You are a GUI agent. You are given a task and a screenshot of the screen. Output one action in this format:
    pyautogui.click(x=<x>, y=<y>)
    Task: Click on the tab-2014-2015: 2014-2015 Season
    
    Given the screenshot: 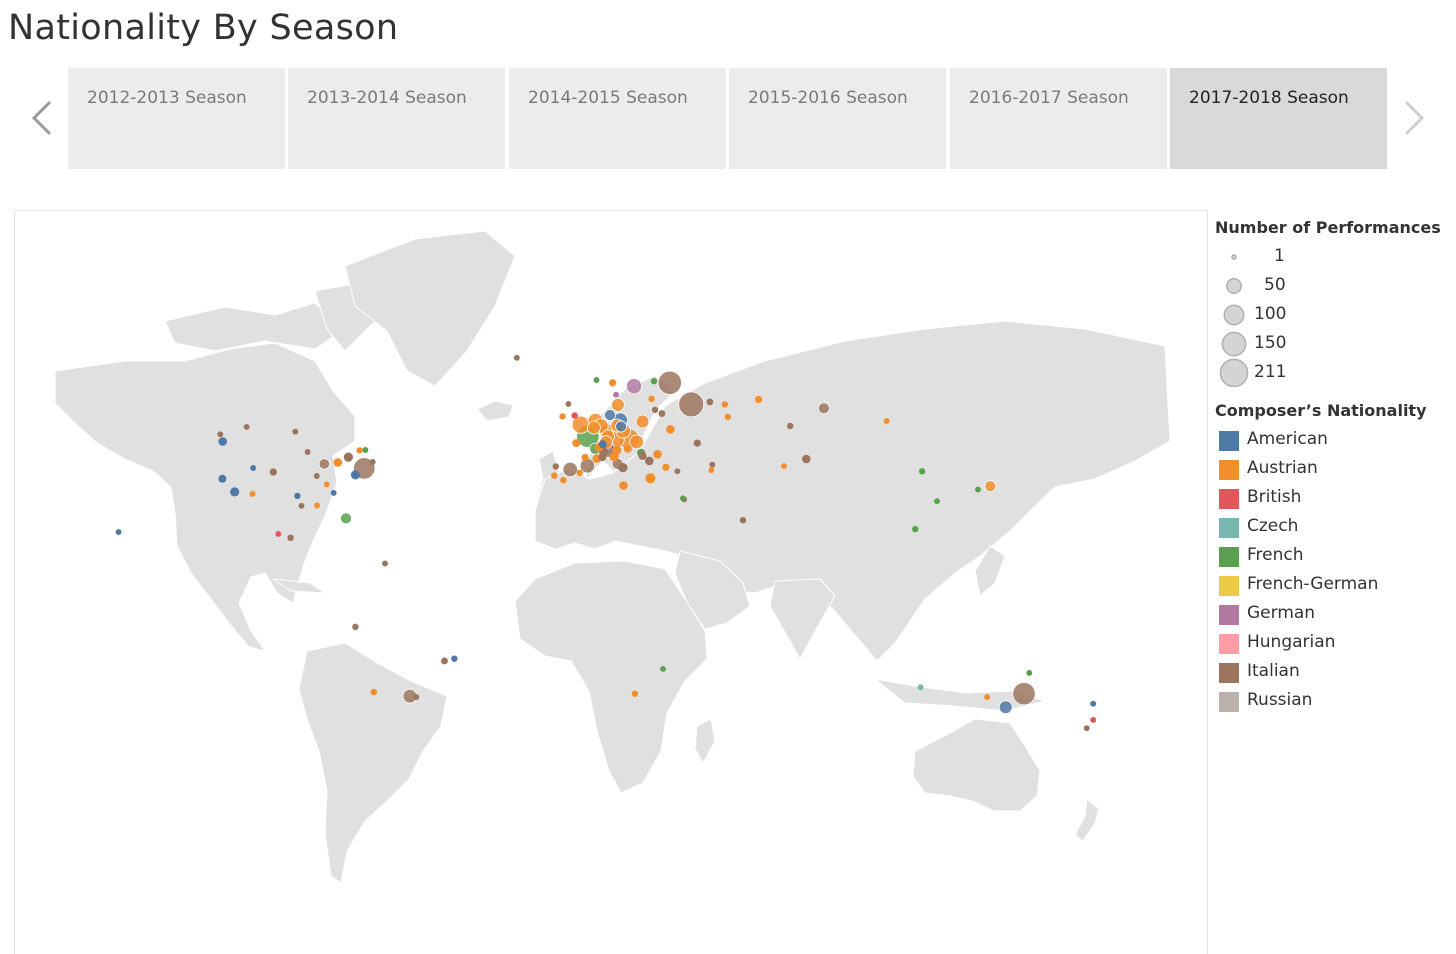 What is the action you would take?
    pyautogui.click(x=617, y=118)
    